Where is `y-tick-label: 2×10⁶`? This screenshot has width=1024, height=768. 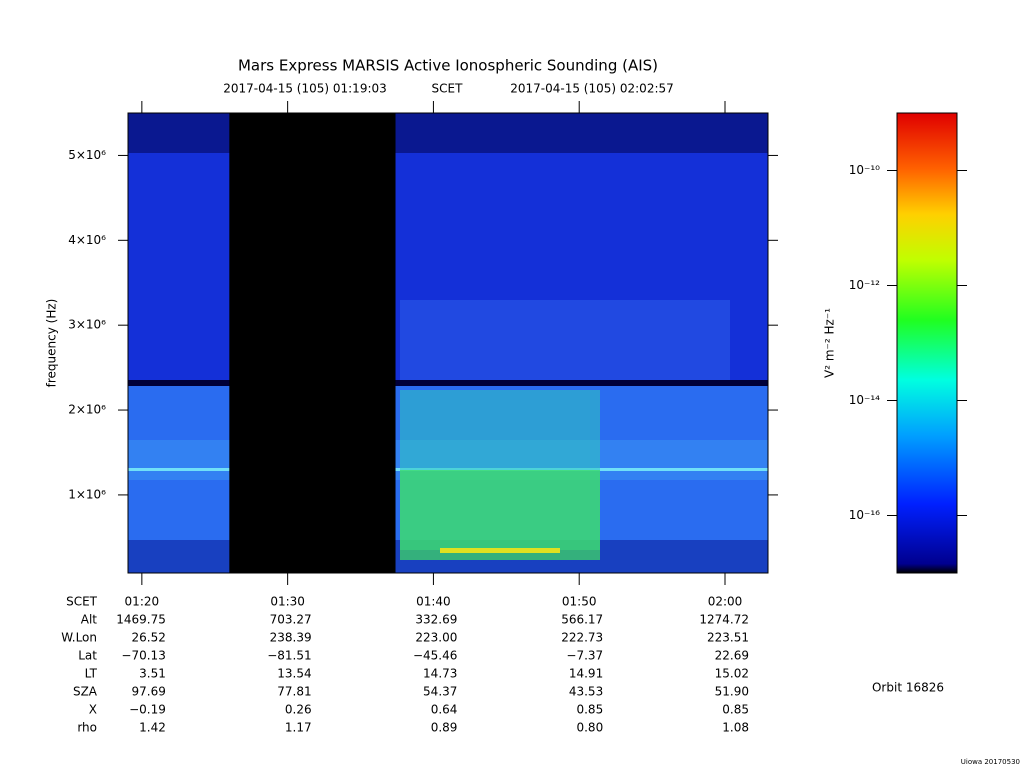
y-tick-label: 2×10⁶ is located at coordinates (87, 410).